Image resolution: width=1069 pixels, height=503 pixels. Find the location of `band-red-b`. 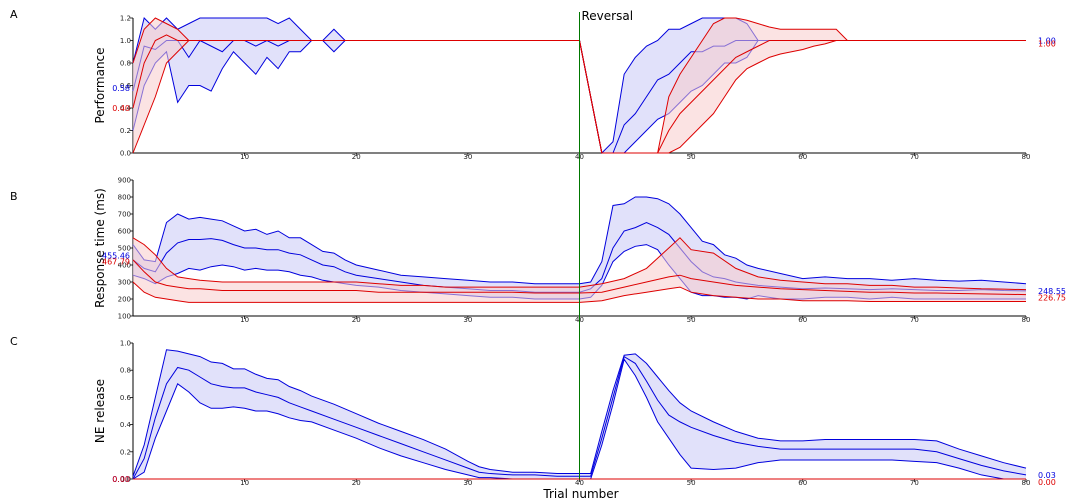

band-red-b is located at coordinates (579, 270).